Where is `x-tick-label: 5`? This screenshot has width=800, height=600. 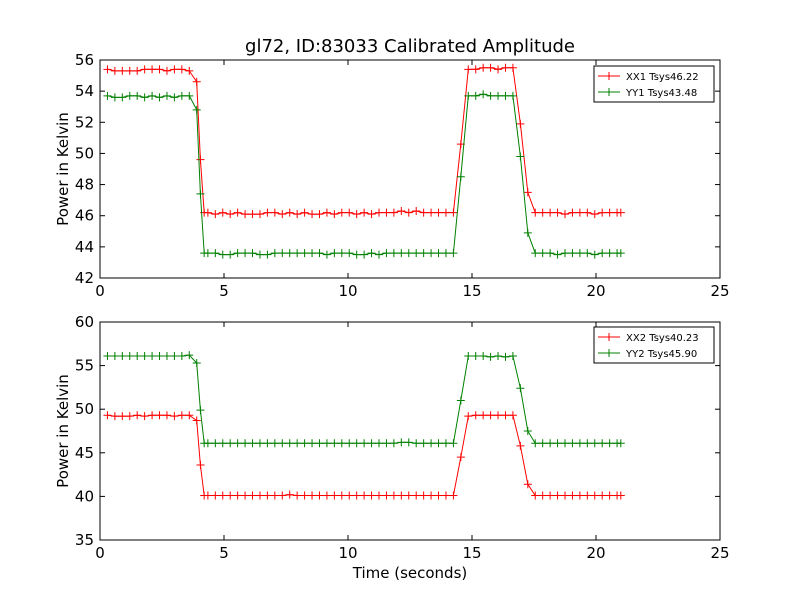
x-tick-label: 5 is located at coordinates (224, 553).